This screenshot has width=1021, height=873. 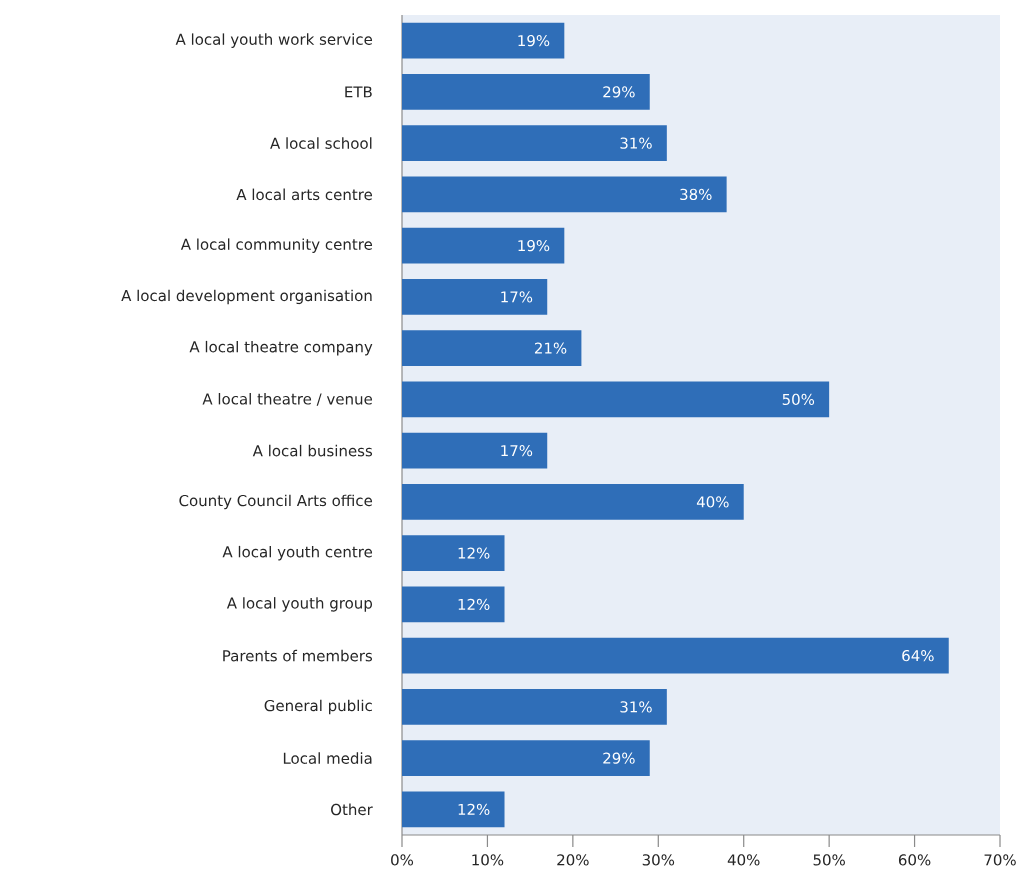 I want to click on x-tick-label: 0%, so click(x=402, y=860).